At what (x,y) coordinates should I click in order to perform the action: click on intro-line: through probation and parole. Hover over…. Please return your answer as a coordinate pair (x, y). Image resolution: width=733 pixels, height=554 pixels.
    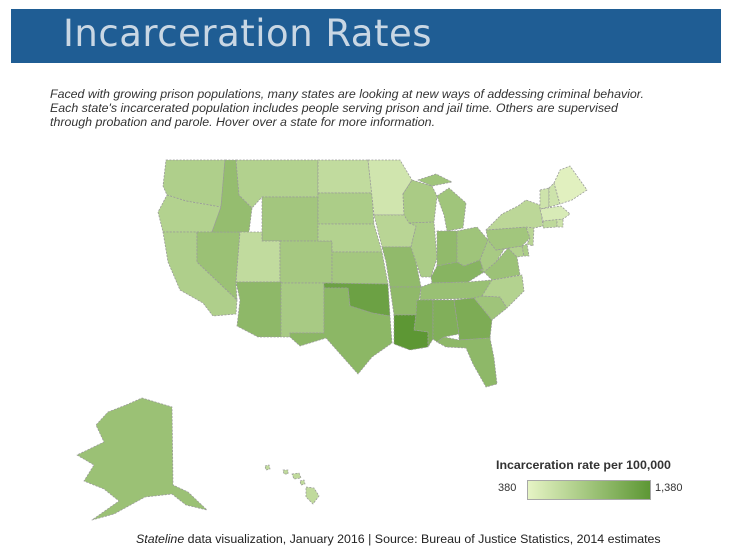
    Looking at the image, I should click on (243, 122).